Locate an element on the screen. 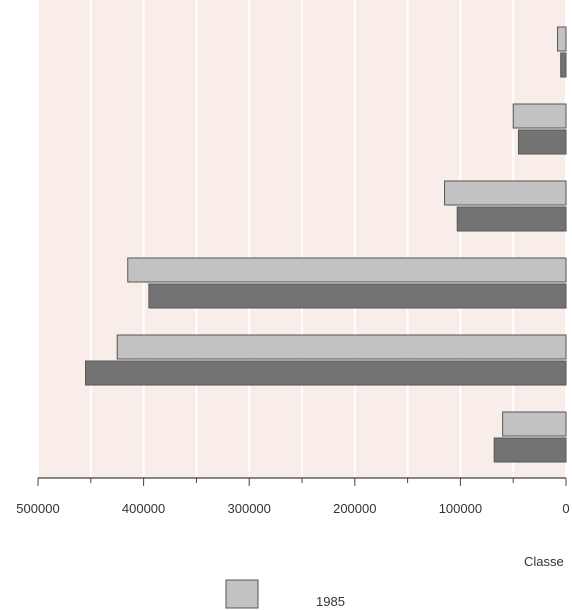 The width and height of the screenshot is (572, 610). x-tick-label: 300000 is located at coordinates (249, 508).